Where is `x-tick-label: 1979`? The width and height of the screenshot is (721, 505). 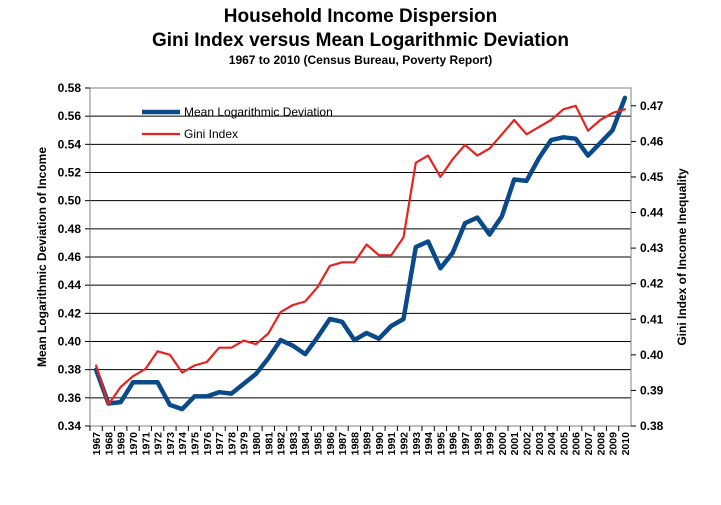
x-tick-label: 1979 is located at coordinates (245, 444).